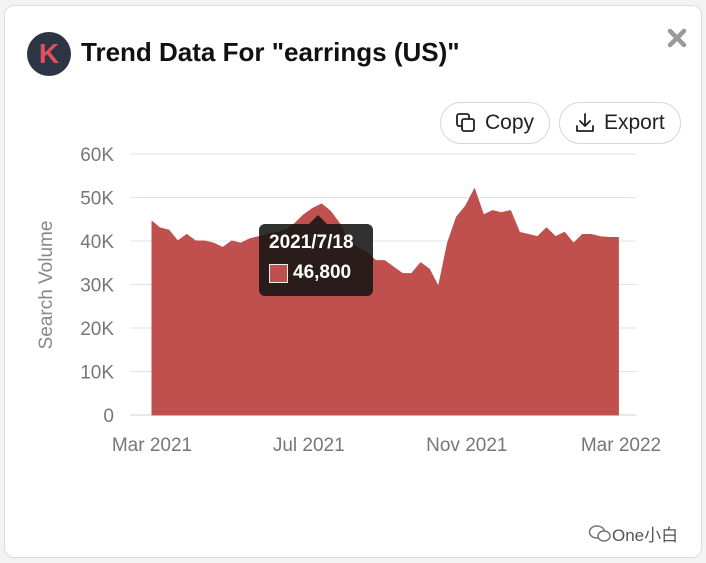  What do you see at coordinates (97, 155) in the screenshot?
I see `y-tick-label: 60K` at bounding box center [97, 155].